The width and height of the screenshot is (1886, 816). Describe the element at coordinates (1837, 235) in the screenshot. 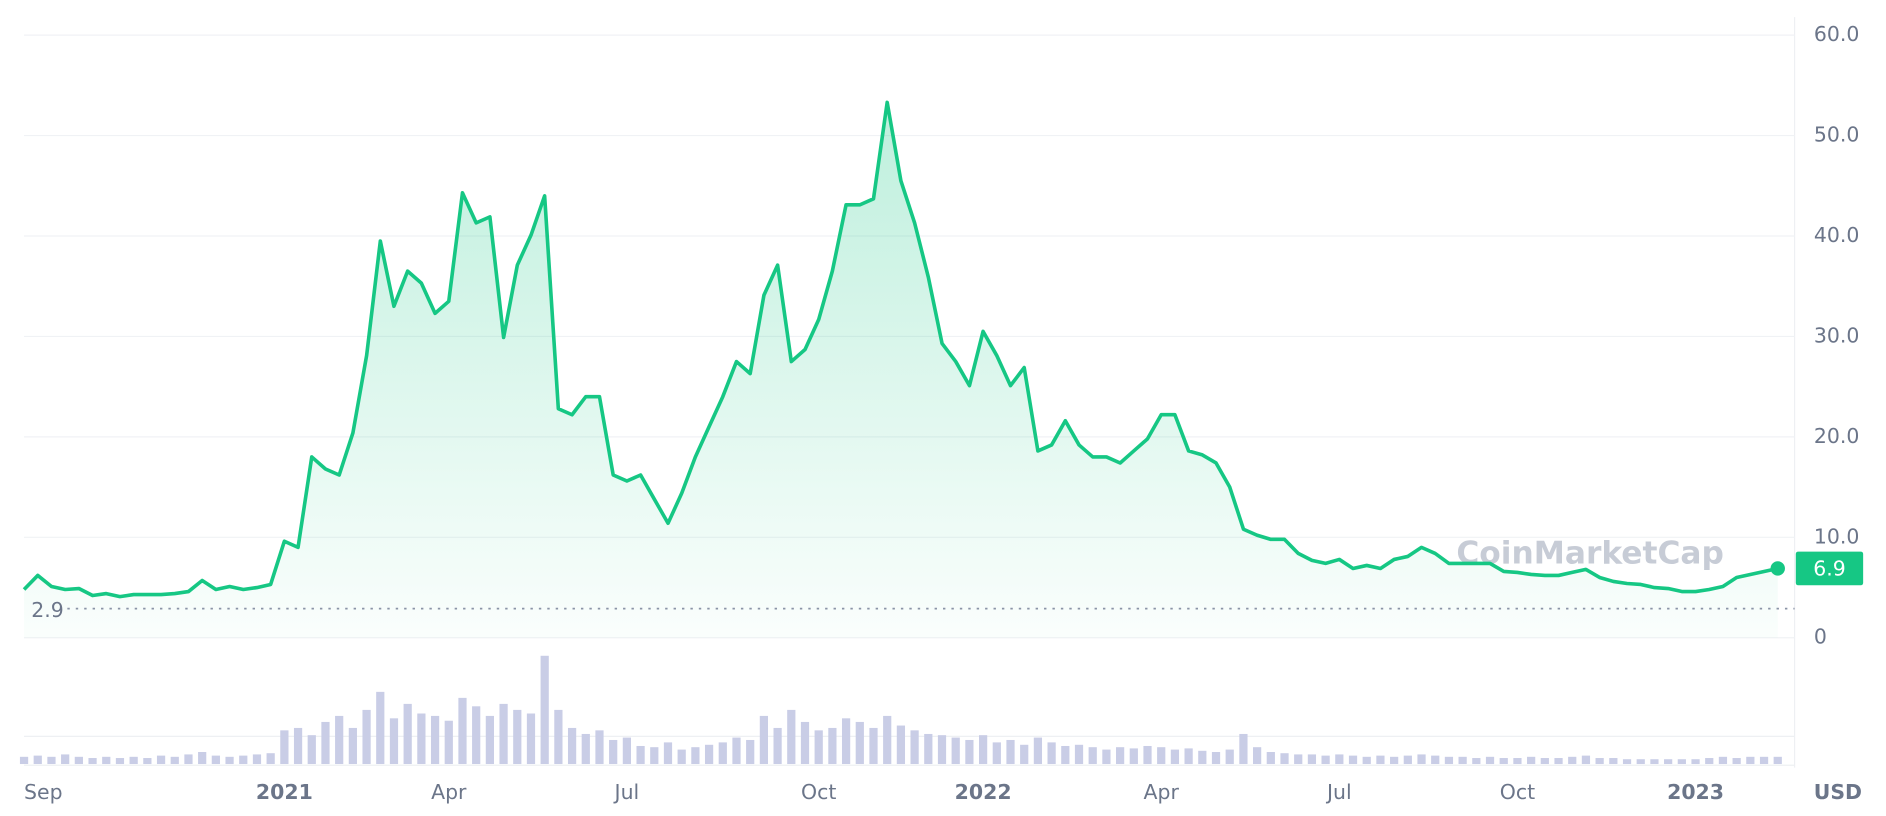

I see `y-tick-label: 40.0` at that location.